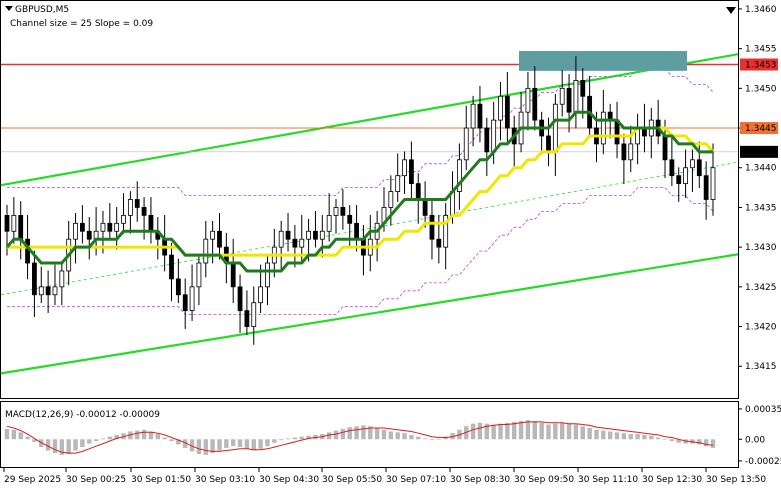 The height and width of the screenshot is (489, 781). What do you see at coordinates (761, 328) in the screenshot?
I see `price-tick-label: 1.3420` at bounding box center [761, 328].